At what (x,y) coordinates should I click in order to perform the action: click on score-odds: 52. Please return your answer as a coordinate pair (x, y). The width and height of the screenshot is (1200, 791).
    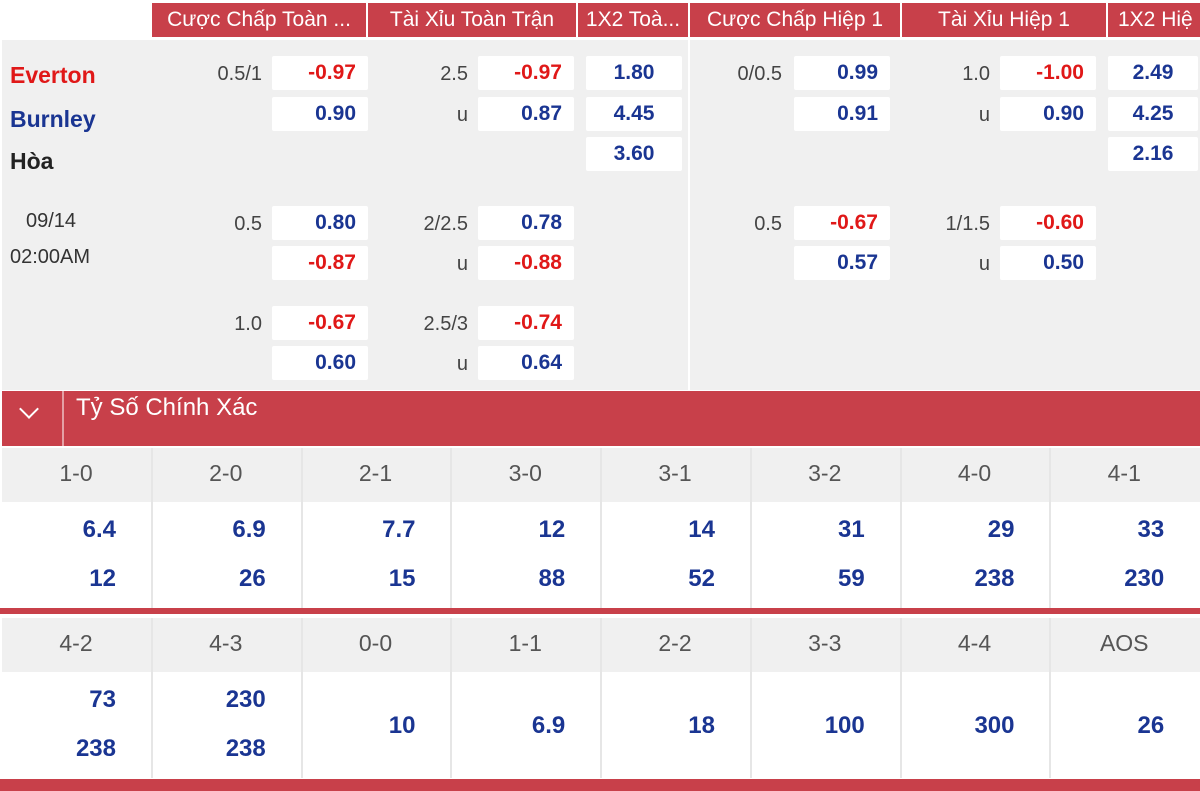
    Looking at the image, I should click on (701, 578).